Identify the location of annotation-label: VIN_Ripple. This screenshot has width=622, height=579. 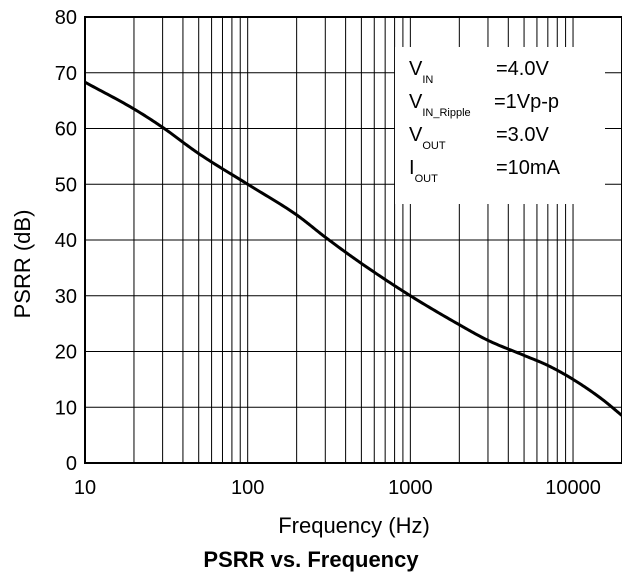
(440, 105).